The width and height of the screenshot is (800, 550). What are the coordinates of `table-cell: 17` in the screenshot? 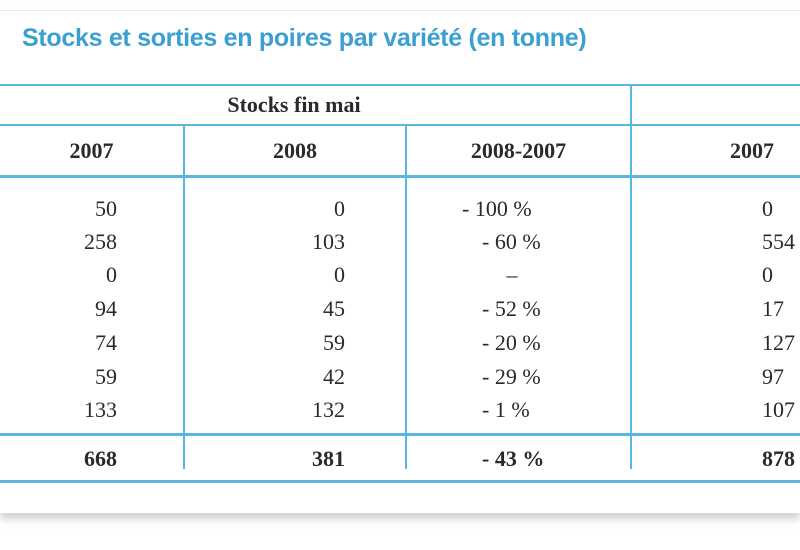 It's located at (773, 308).